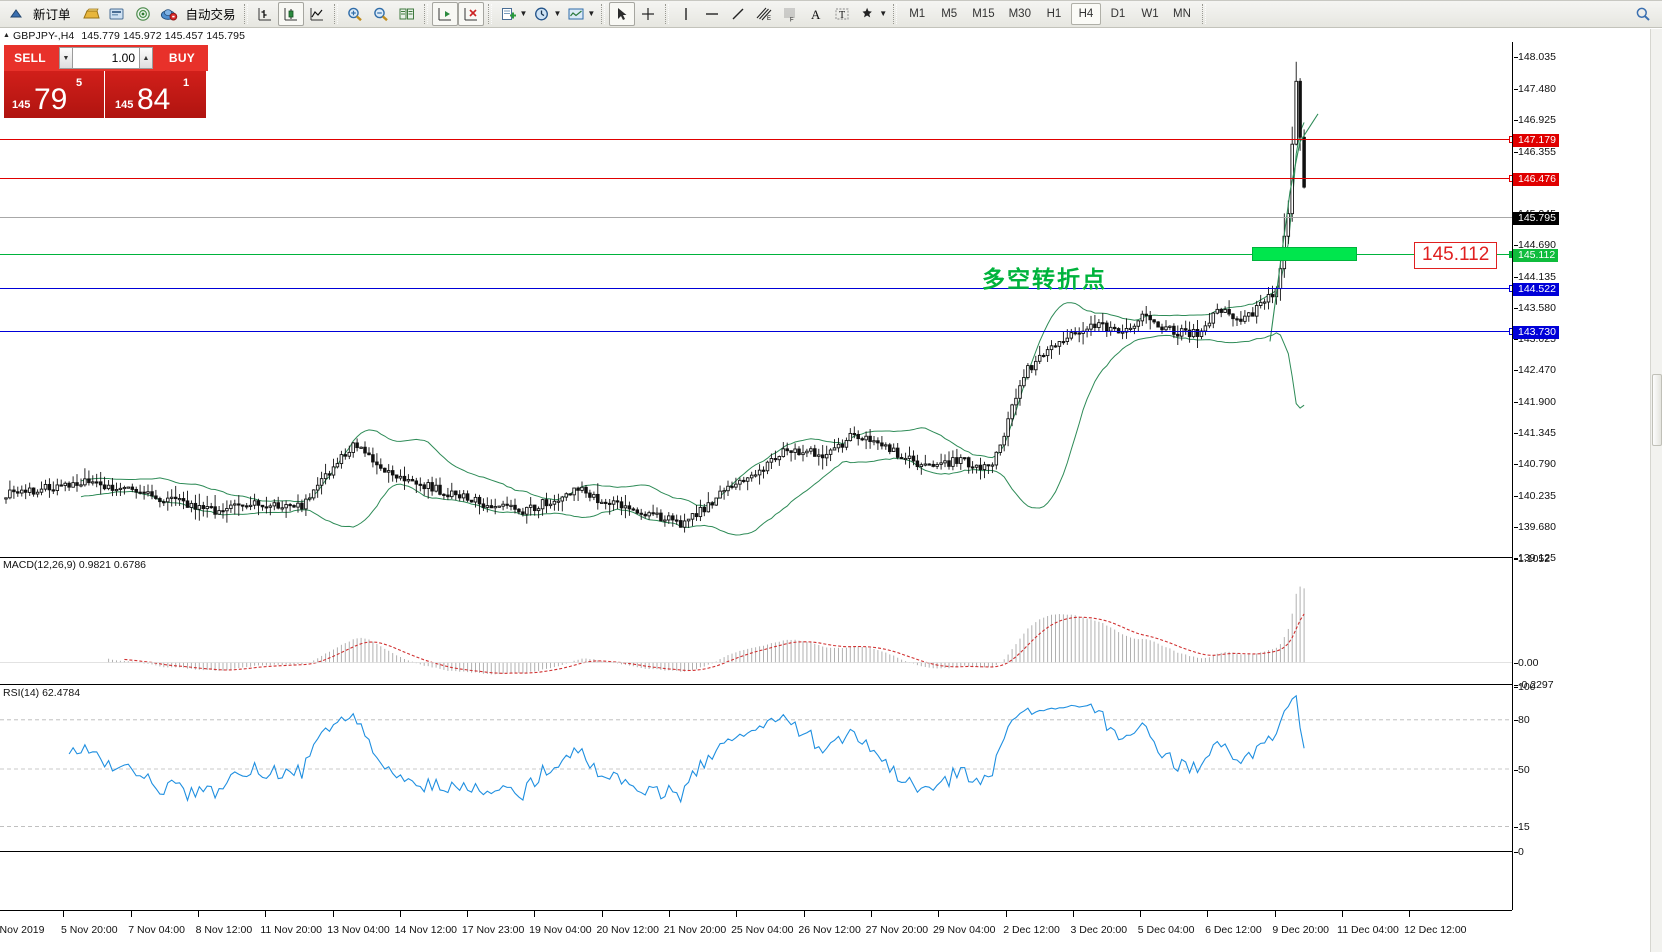  Describe the element at coordinates (1536, 255) in the screenshot. I see `price-level-label: 145.112` at that location.